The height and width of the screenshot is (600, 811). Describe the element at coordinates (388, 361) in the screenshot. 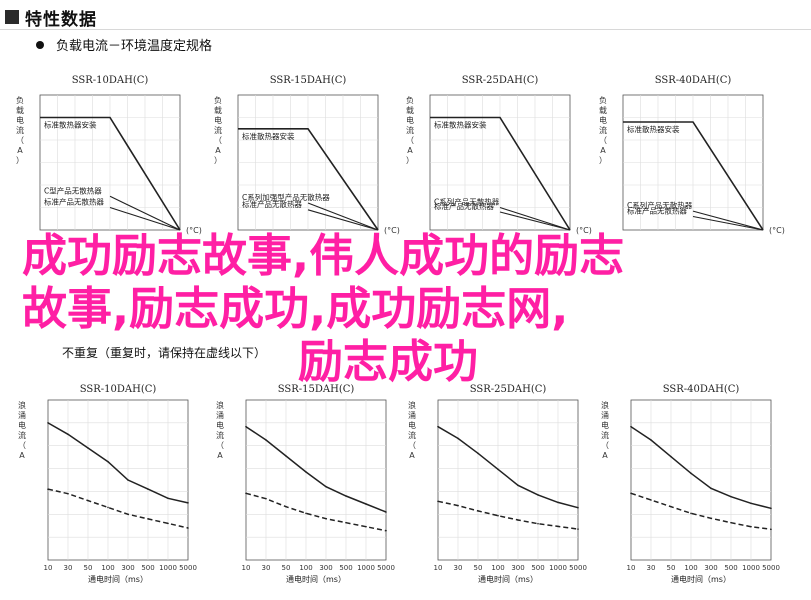

I see `overlay-text-line3: 励志成功` at that location.